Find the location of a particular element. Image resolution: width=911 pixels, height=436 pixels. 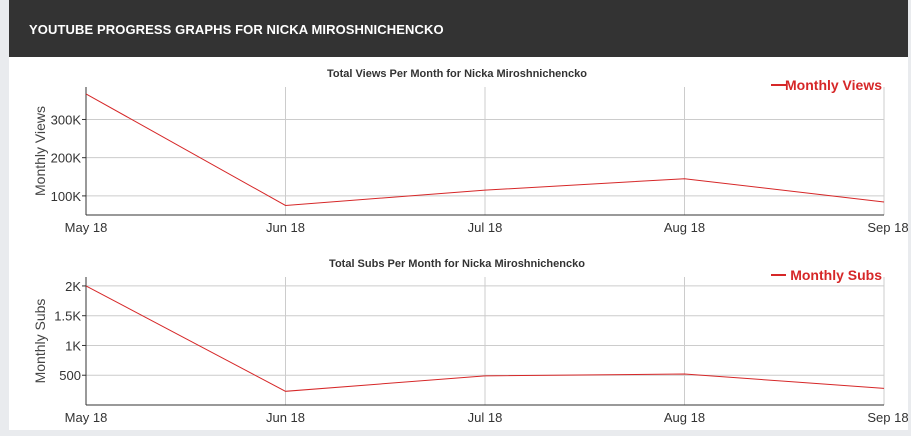

subs-y-tick-label: 2K is located at coordinates (73, 286).